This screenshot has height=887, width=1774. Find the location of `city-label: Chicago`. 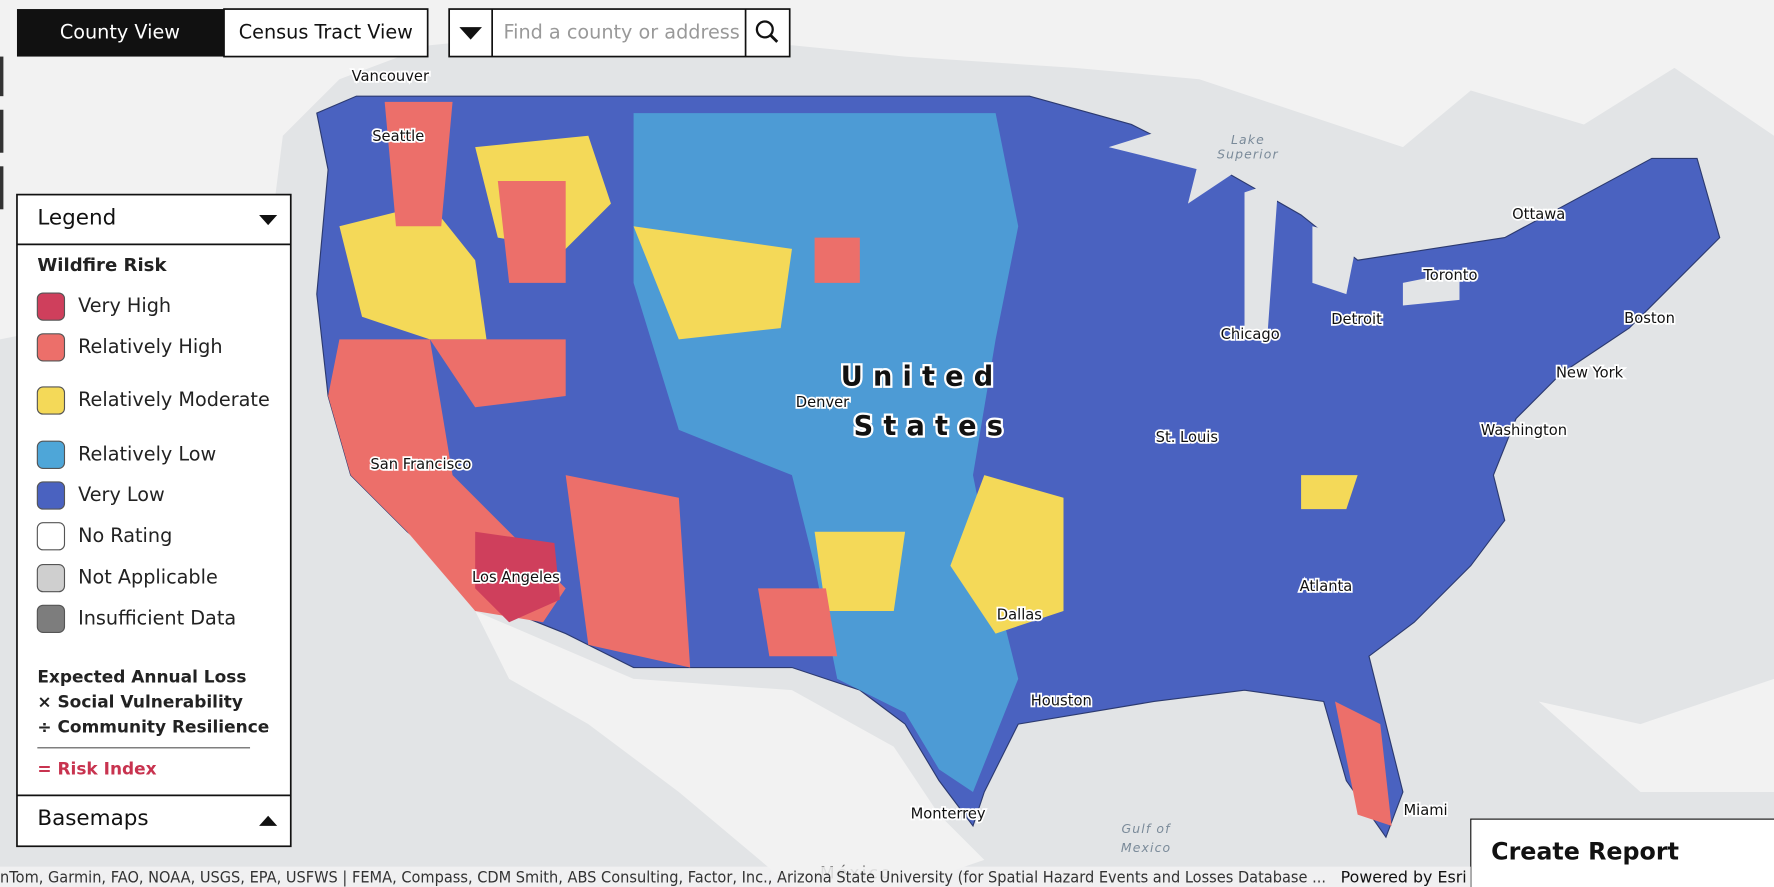

city-label: Chicago is located at coordinates (1250, 334).